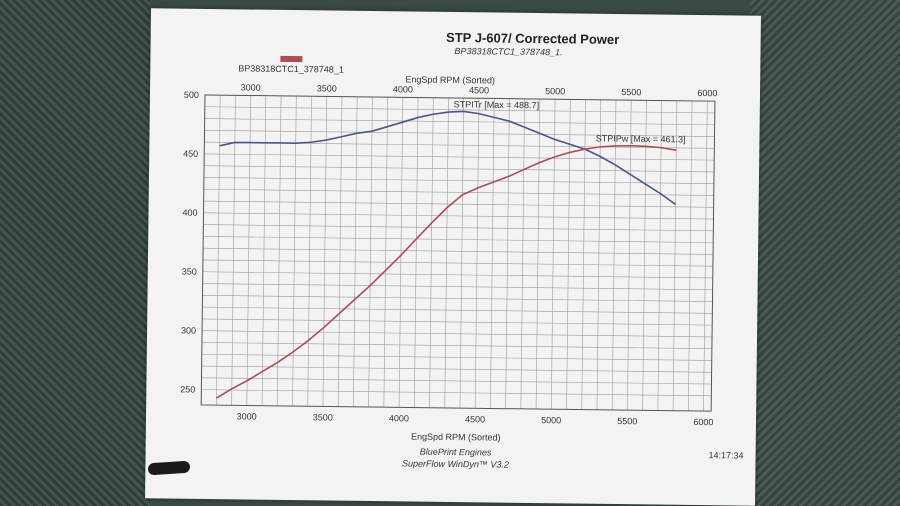 The width and height of the screenshot is (900, 506). Describe the element at coordinates (725, 455) in the screenshot. I see `footer-time: 14:17:34` at that location.